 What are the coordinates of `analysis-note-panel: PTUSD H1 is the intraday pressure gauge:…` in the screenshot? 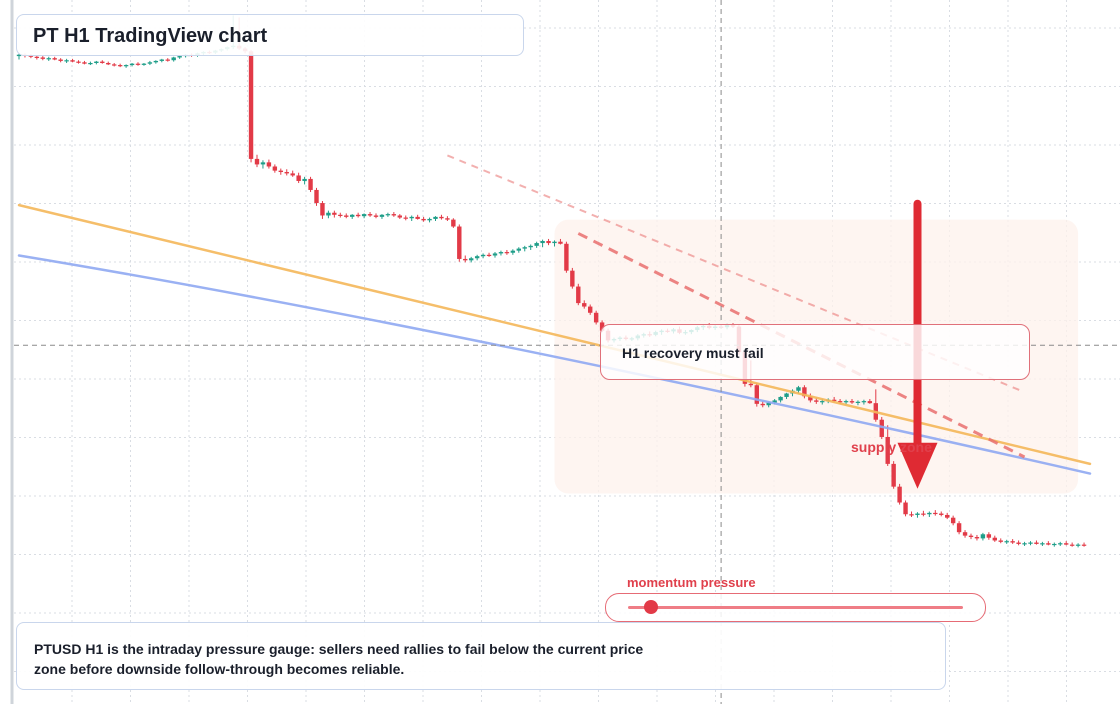 It's located at (481, 656).